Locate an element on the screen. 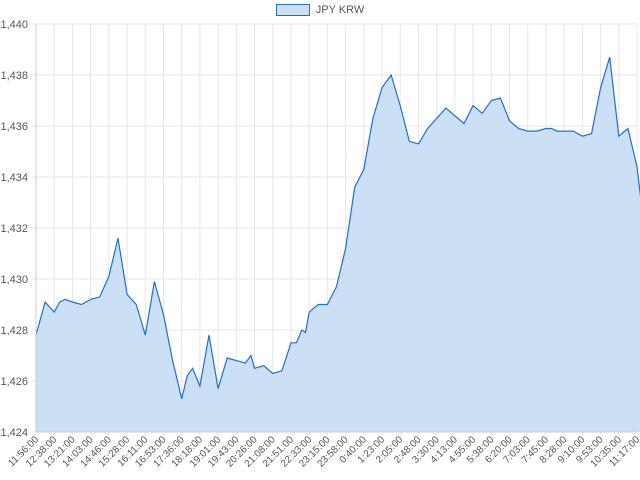 The image size is (640, 480). y-tick-label: 1,438 is located at coordinates (14, 76).